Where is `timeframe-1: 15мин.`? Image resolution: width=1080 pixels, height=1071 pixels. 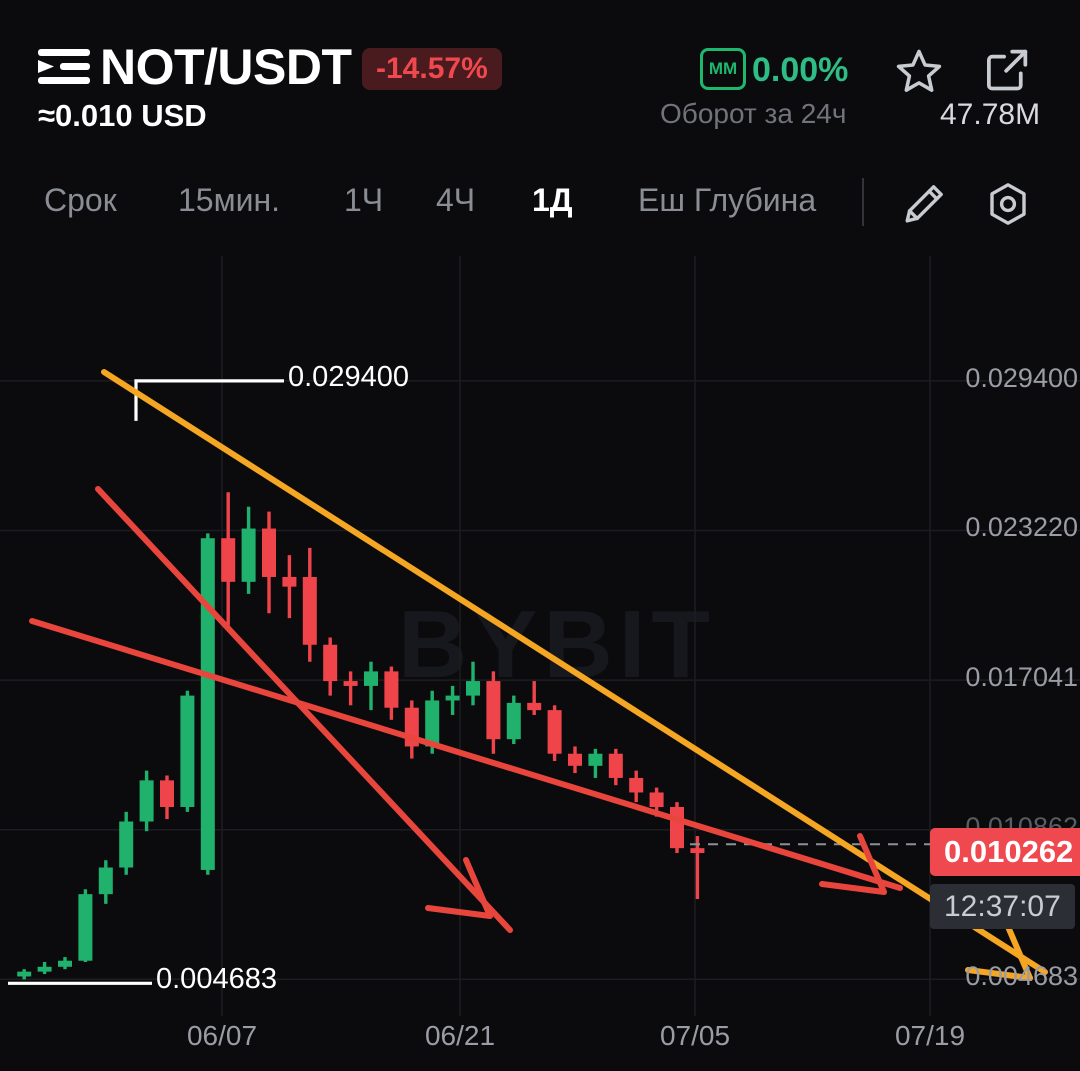
timeframe-1: 15мин. is located at coordinates (229, 200).